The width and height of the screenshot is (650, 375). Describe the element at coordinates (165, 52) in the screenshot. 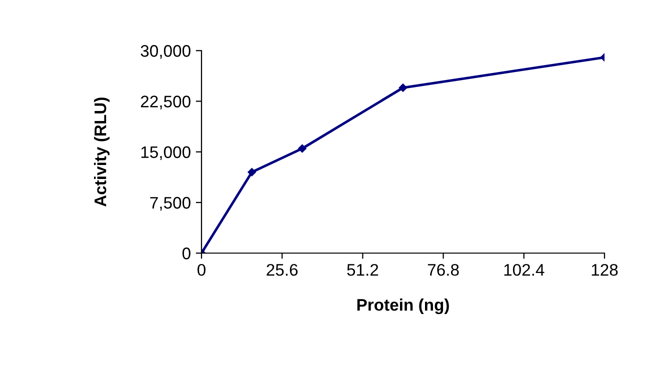

I see `y-tick-label: 30,000` at that location.